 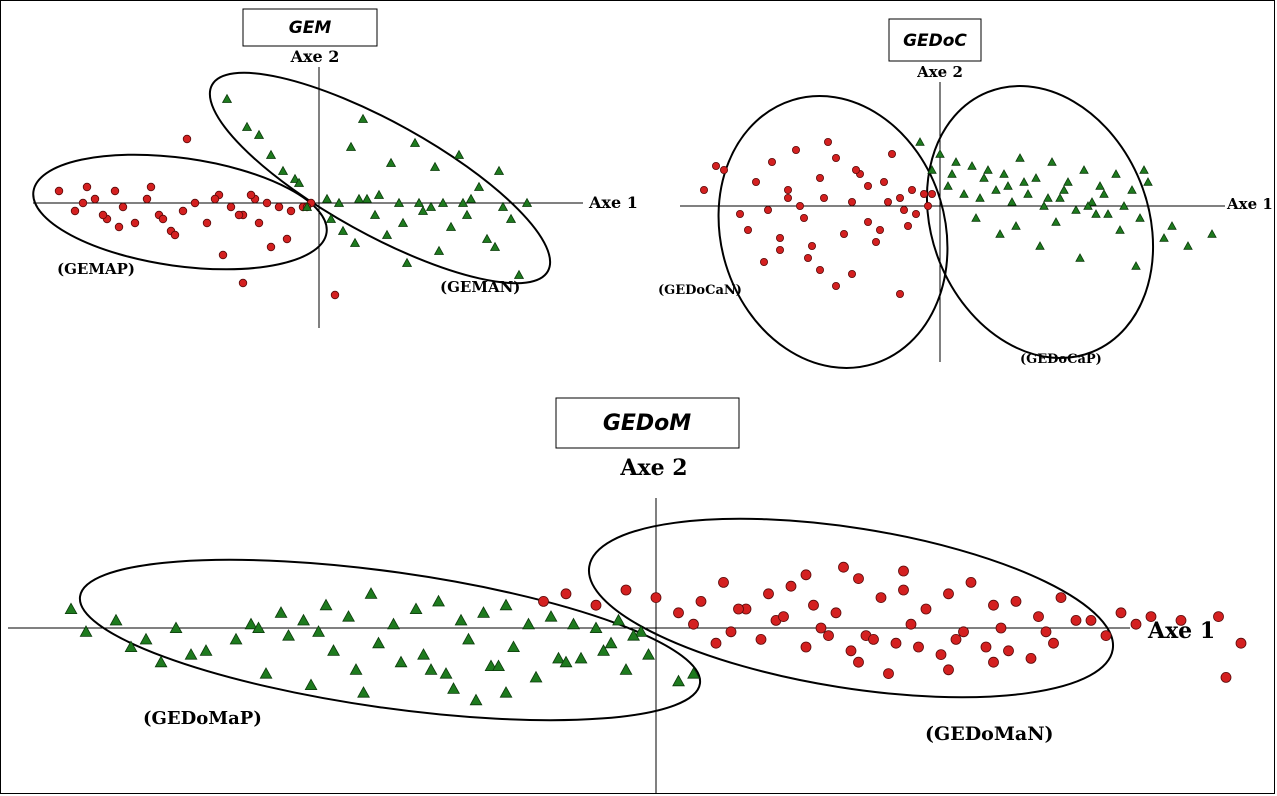 I want to click on title-box-gedom, so click(x=647, y=423).